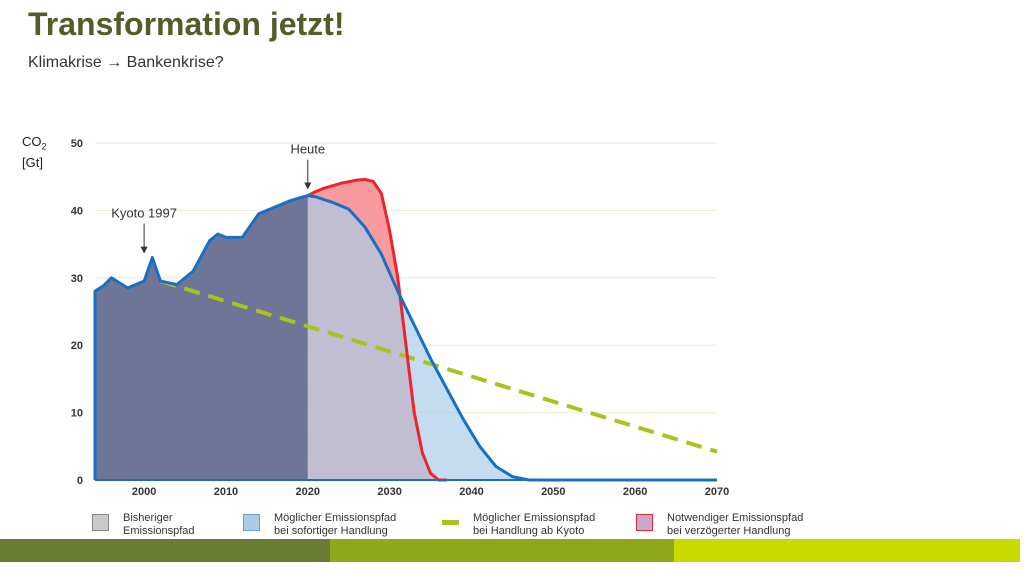  What do you see at coordinates (308, 492) in the screenshot?
I see `x-tick-label: 2020` at bounding box center [308, 492].